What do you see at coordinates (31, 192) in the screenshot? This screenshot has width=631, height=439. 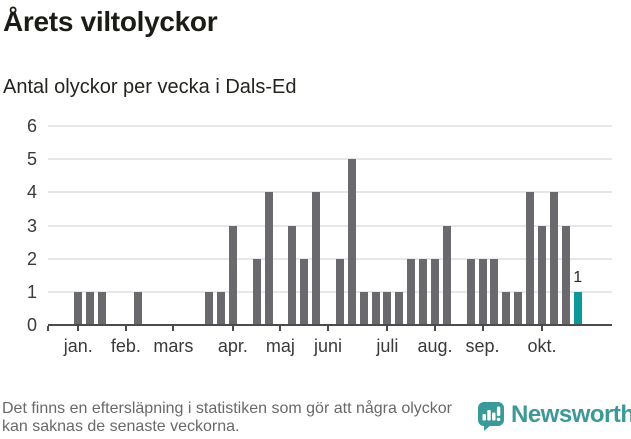 I see `y-axis-label: 4` at bounding box center [31, 192].